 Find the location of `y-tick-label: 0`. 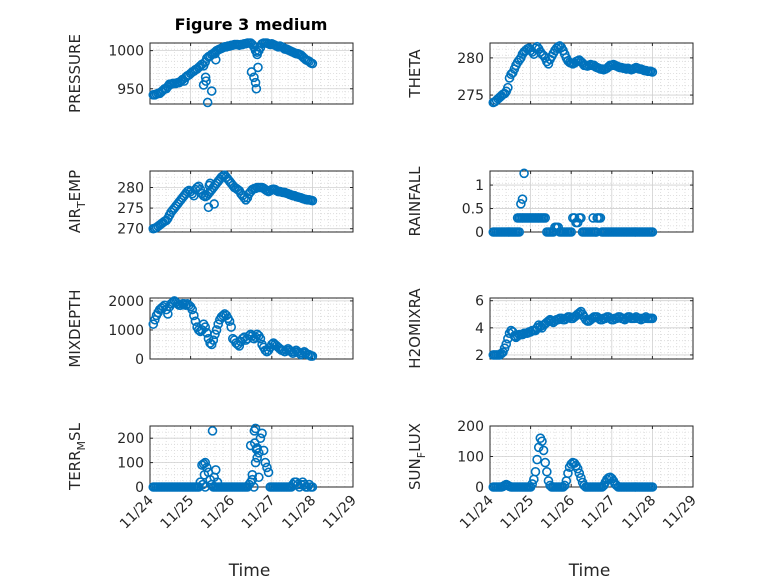

y-tick-label: 0 is located at coordinates (139, 360).